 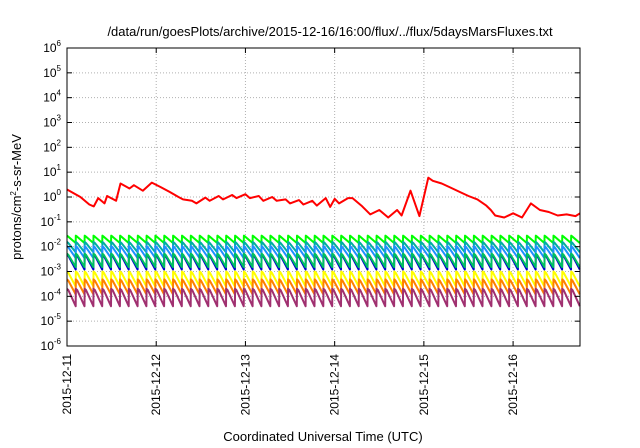 I want to click on y-tick-label: 10⁻⁴, so click(x=51, y=295).